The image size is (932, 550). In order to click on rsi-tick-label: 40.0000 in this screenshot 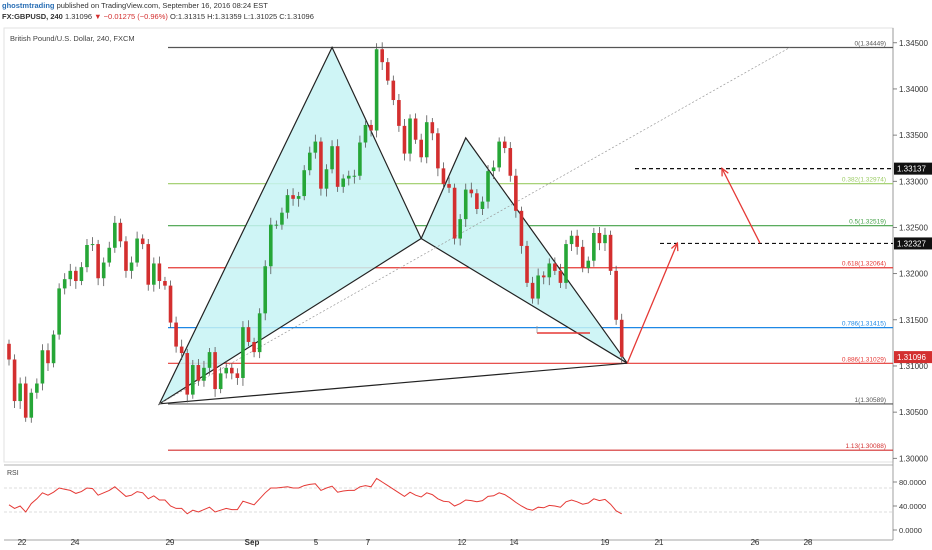, I will do `click(912, 506)`.